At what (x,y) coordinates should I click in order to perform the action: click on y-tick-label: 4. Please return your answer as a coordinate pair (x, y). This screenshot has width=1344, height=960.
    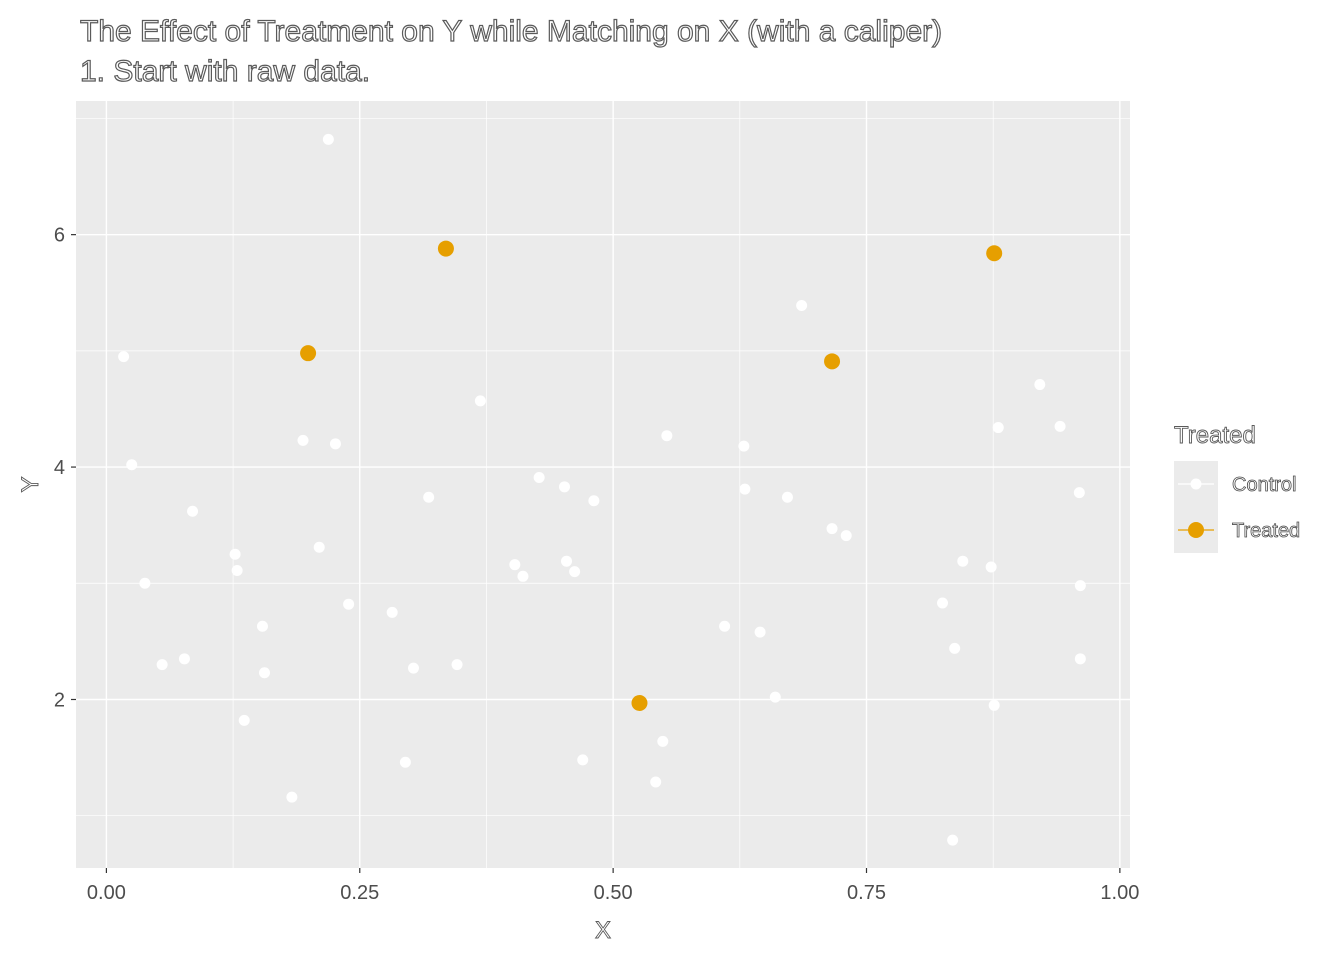
    Looking at the image, I should click on (59, 468).